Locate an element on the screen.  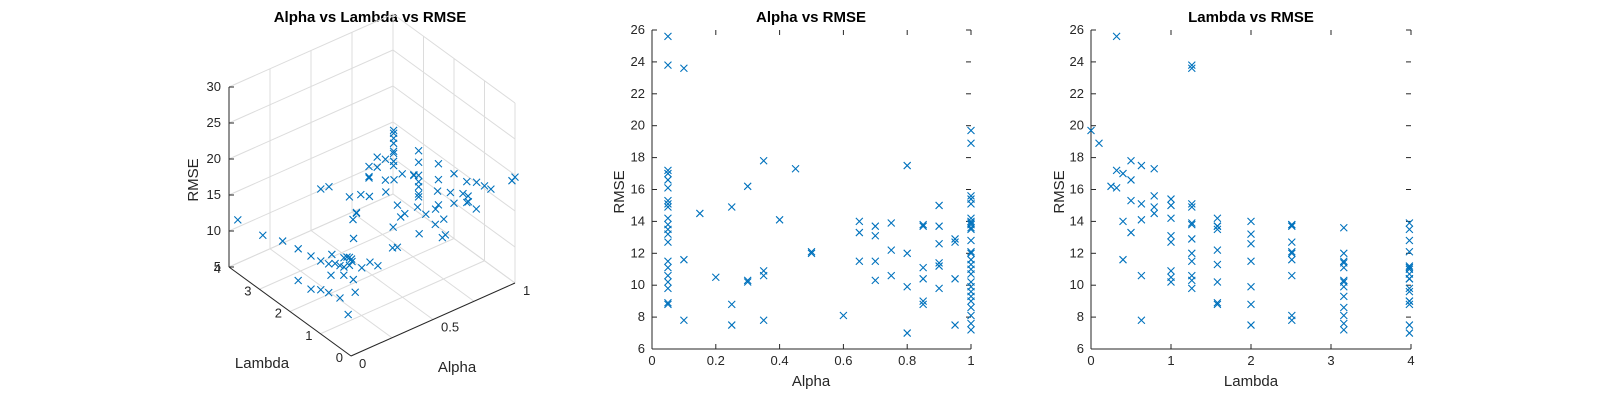
lambda-tick-label: 3 is located at coordinates (247, 290).